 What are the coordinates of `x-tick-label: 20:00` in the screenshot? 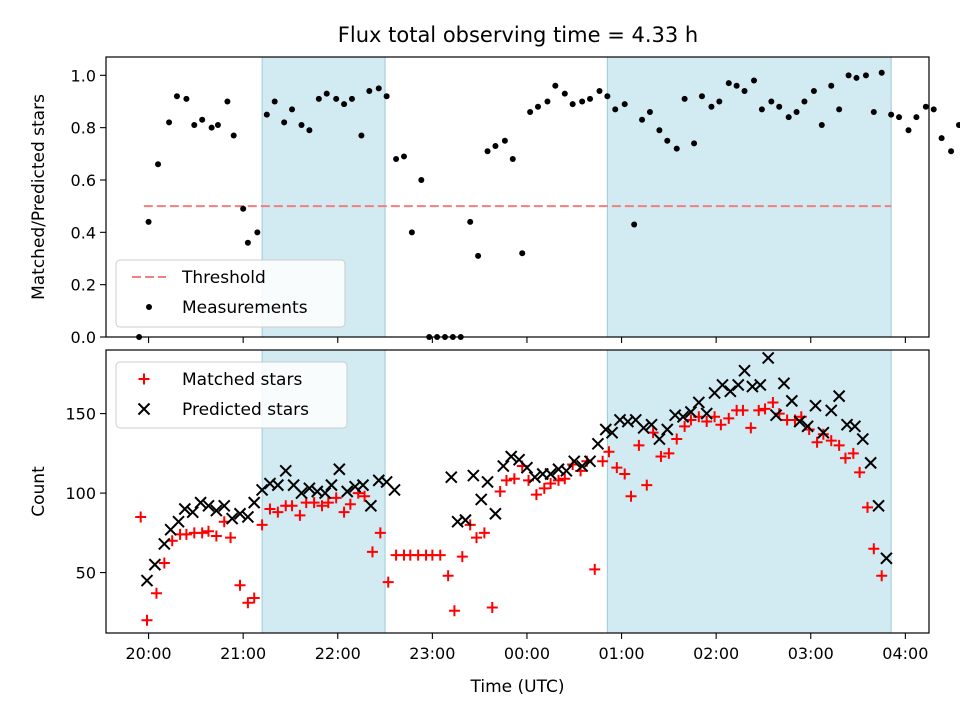 It's located at (149, 653).